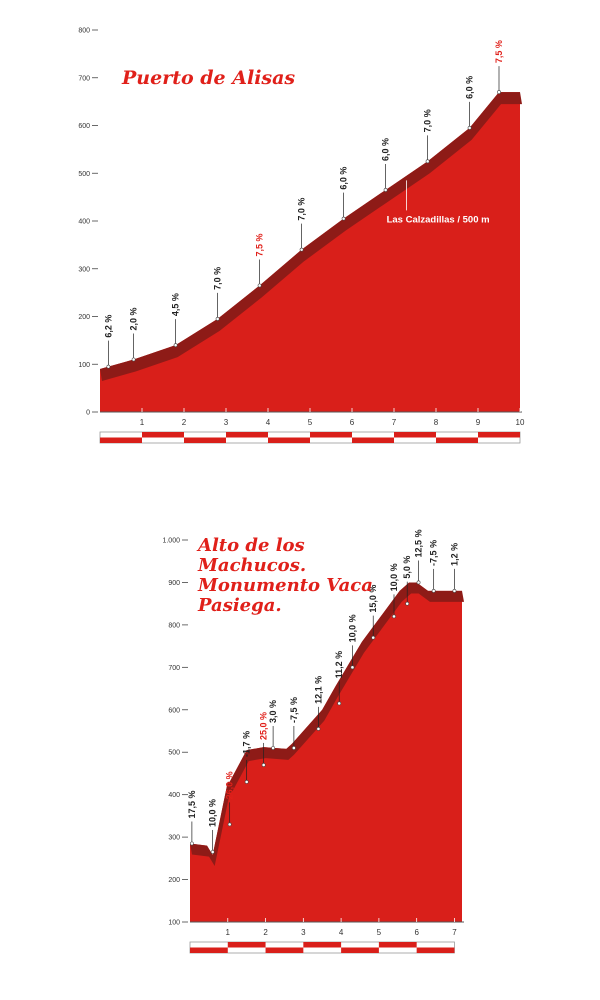  What do you see at coordinates (171, 541) in the screenshot?
I see `y-tick-label: 1.000` at bounding box center [171, 541].